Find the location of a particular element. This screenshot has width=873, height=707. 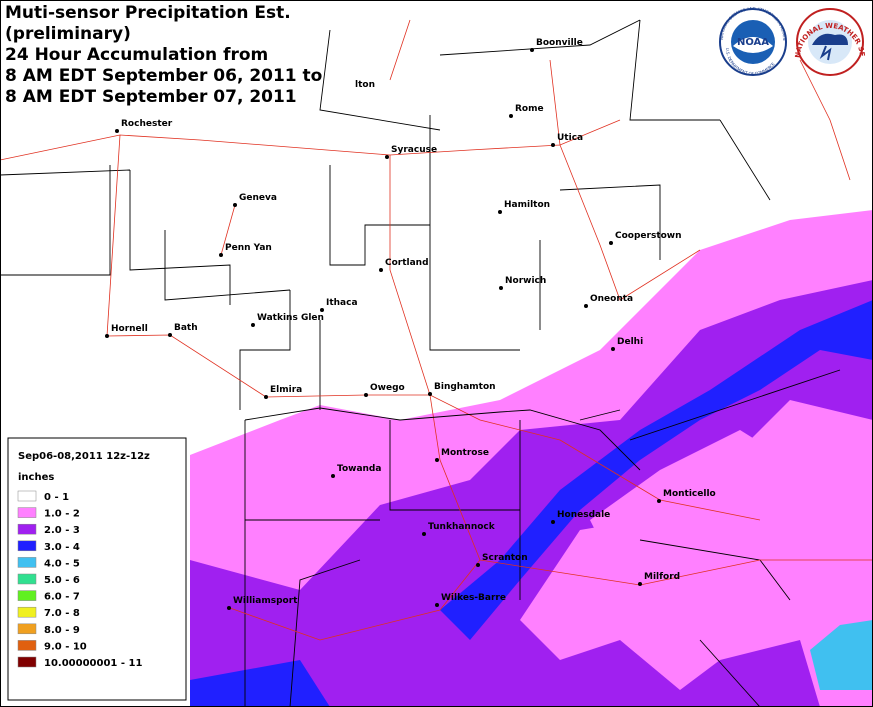

city-label: Towanda is located at coordinates (359, 469).